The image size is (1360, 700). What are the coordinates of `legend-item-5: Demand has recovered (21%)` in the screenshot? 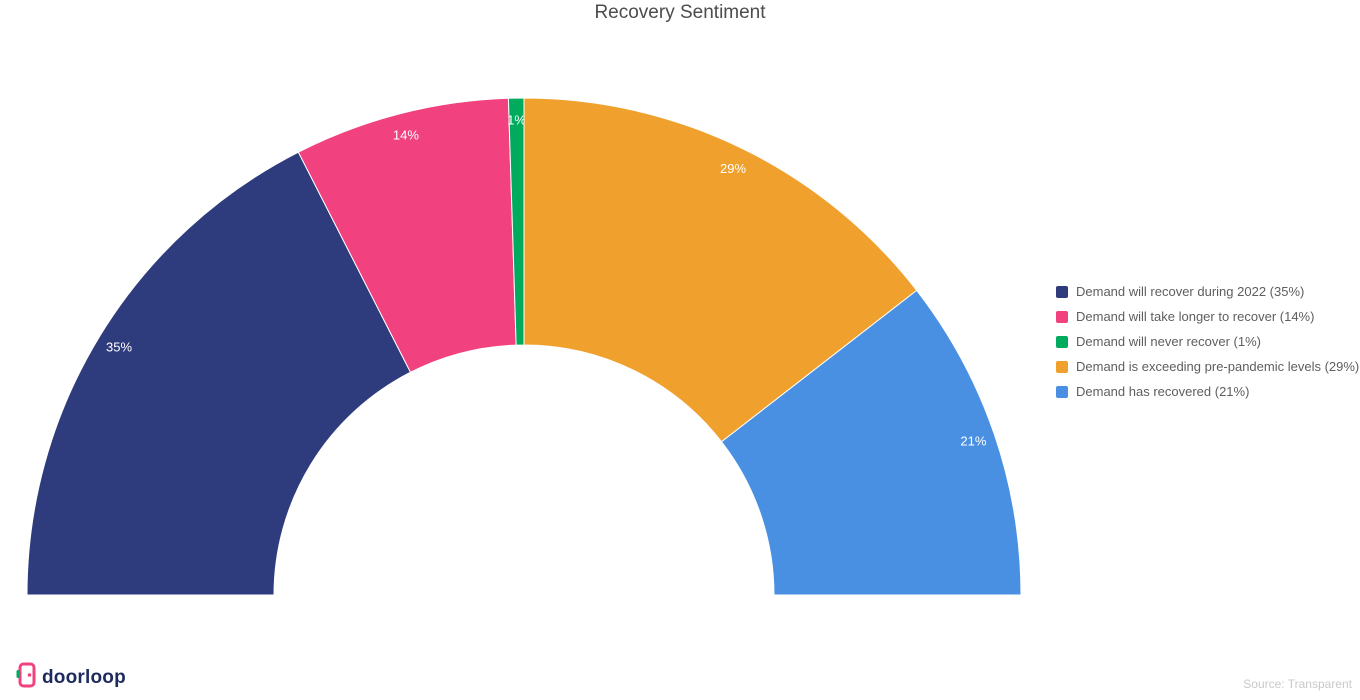 It's located at (1207, 391).